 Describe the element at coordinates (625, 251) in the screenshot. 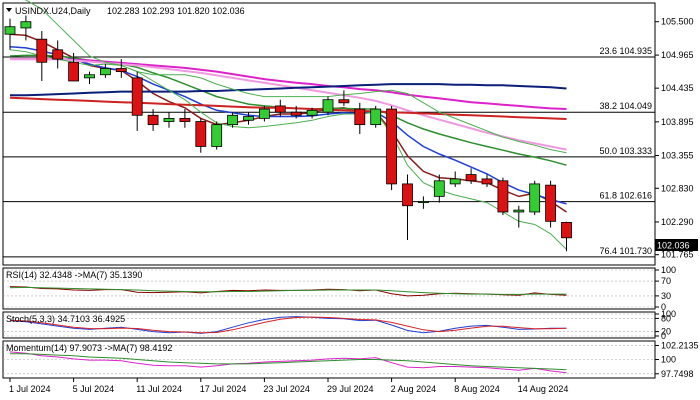

I see `fib-level-label: 76.4 101.730` at that location.